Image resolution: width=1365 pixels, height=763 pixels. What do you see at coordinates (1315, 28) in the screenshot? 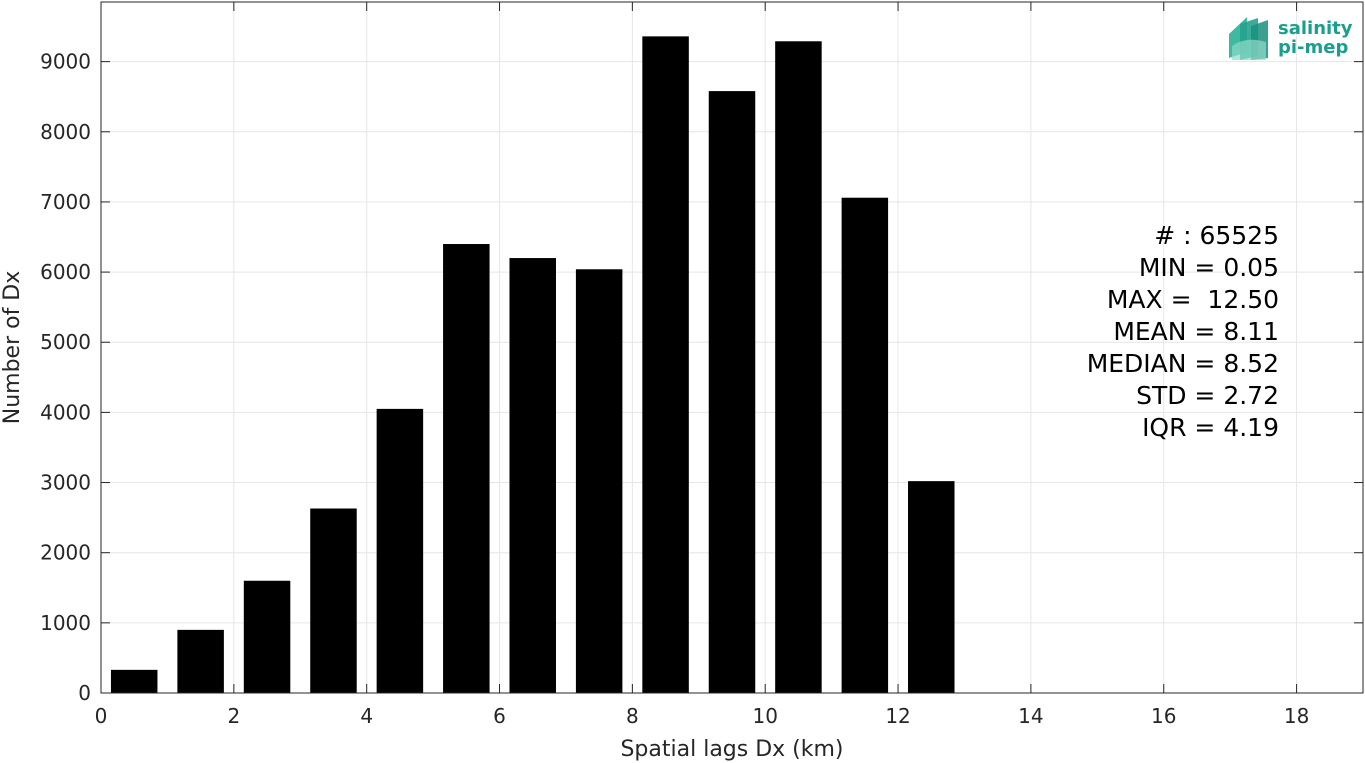
I see `logo-line1: salinity` at bounding box center [1315, 28].